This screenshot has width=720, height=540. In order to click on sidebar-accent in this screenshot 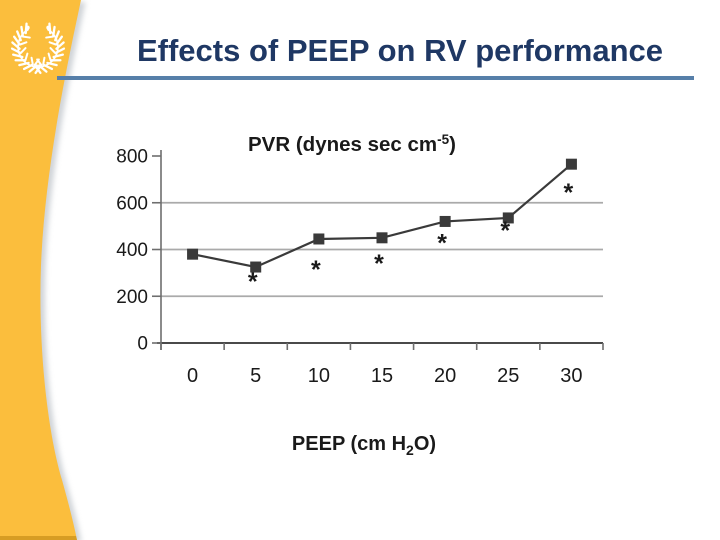, I will do `click(43, 270)`.